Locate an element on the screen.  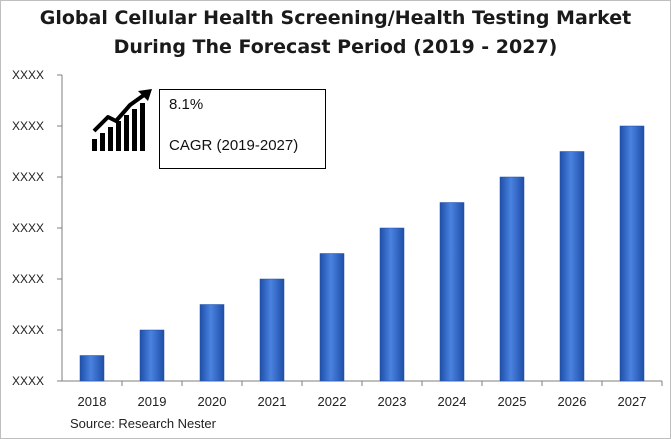
bar-2020 is located at coordinates (212, 343).